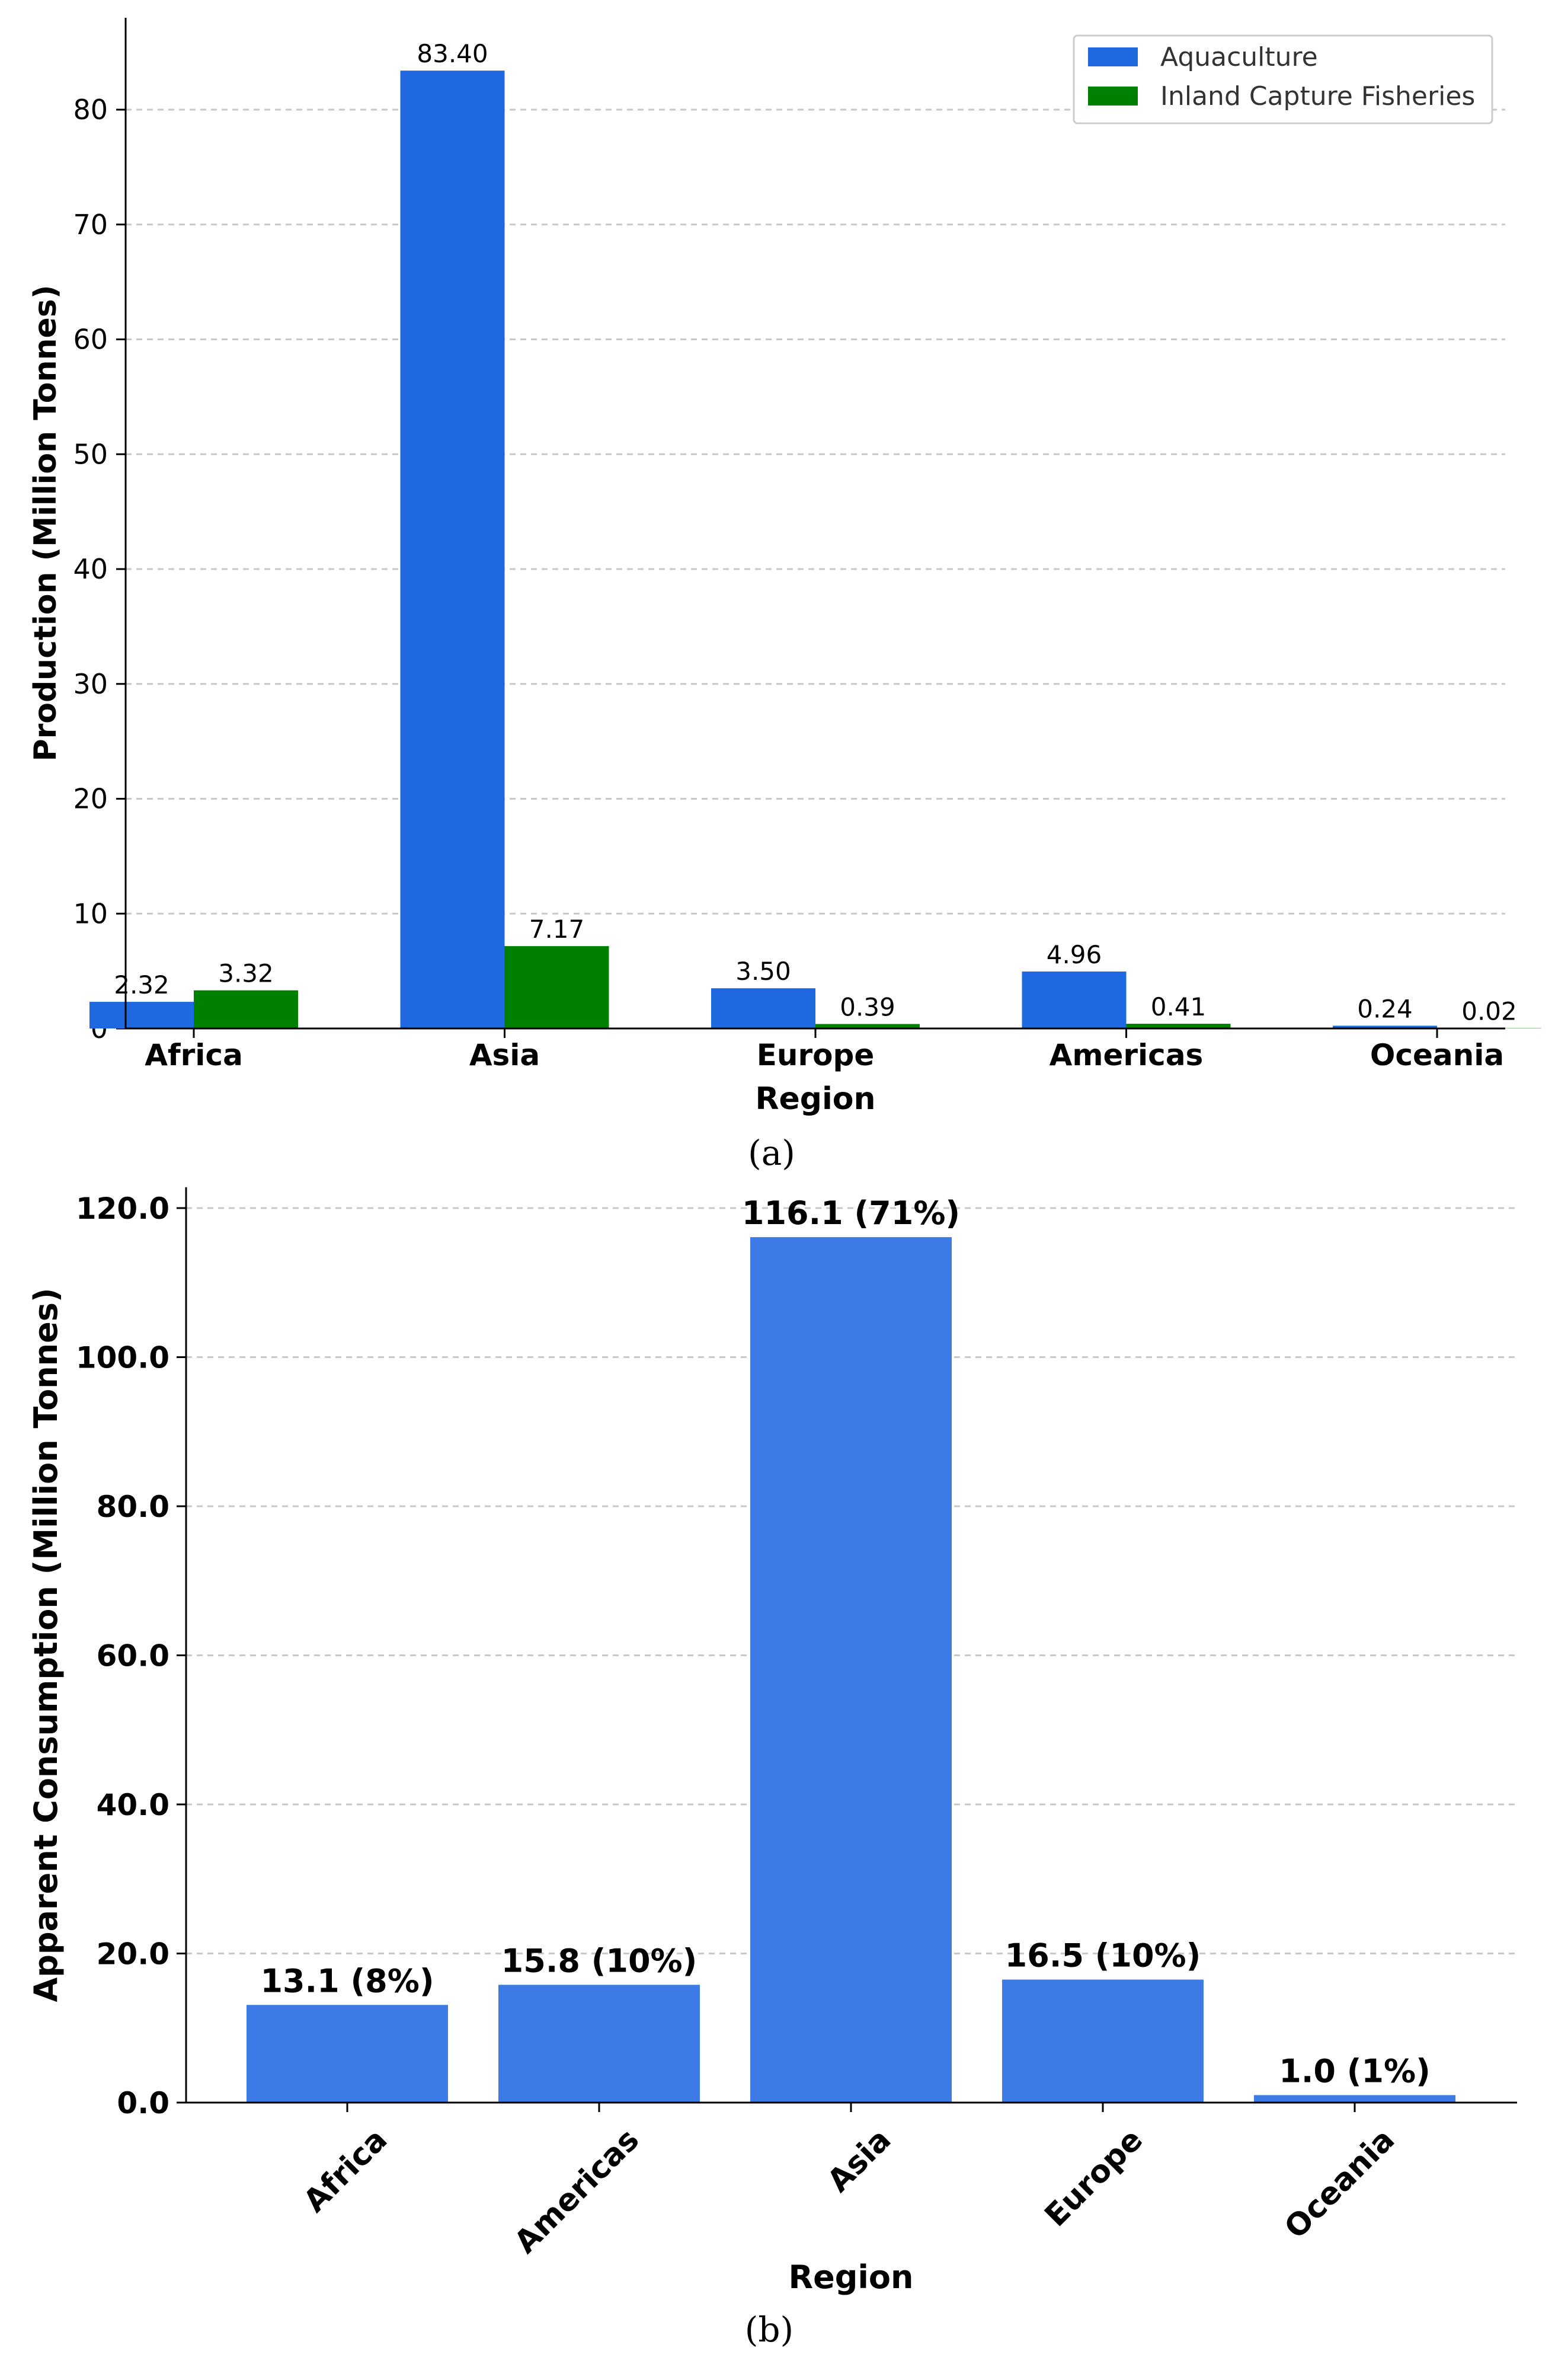 This screenshot has width=1555, height=2380. Describe the element at coordinates (1355, 2099) in the screenshot. I see `bar-oceania` at that location.